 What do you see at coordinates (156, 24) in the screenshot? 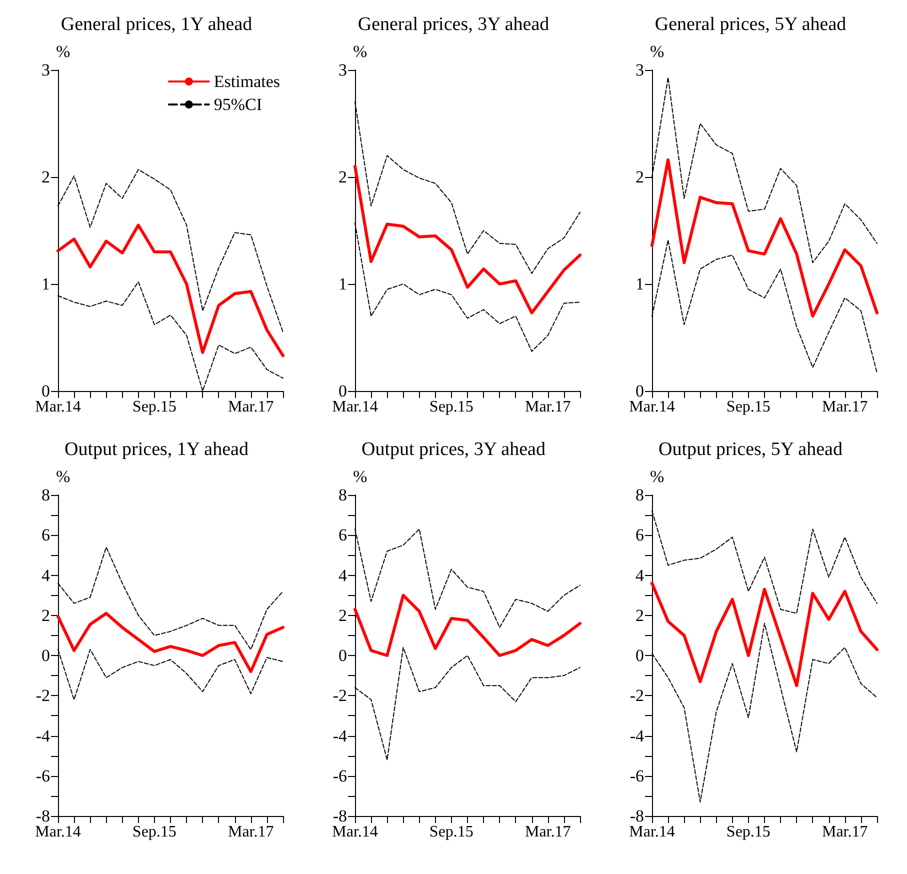
I see `chart-title: General prices, 1Y ahead` at bounding box center [156, 24].